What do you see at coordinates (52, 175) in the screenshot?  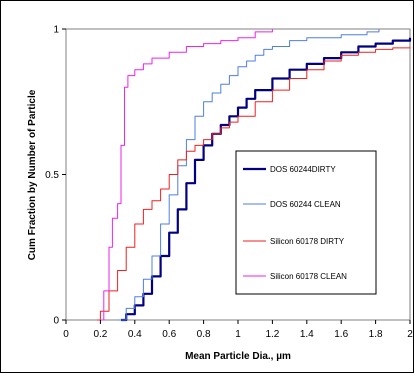 I see `y-tick-label: 0.5` at bounding box center [52, 175].